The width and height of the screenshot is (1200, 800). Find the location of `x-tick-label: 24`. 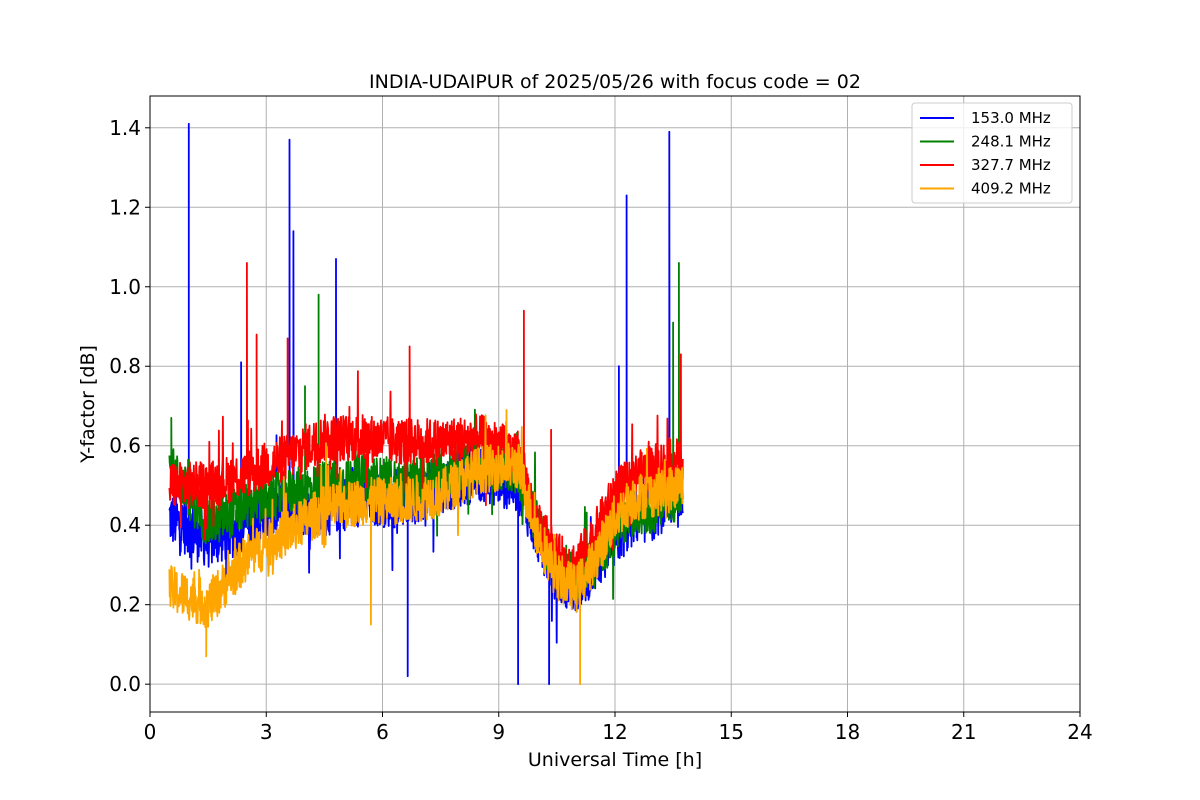

x-tick-label: 24 is located at coordinates (1079, 732).